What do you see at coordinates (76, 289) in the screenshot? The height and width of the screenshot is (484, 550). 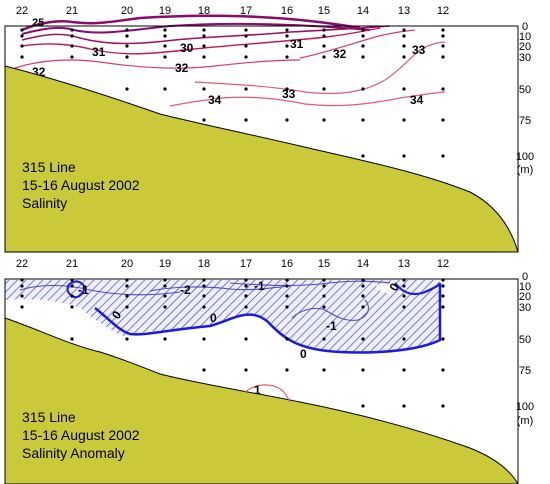 I see `contour-neg1-loop` at bounding box center [76, 289].